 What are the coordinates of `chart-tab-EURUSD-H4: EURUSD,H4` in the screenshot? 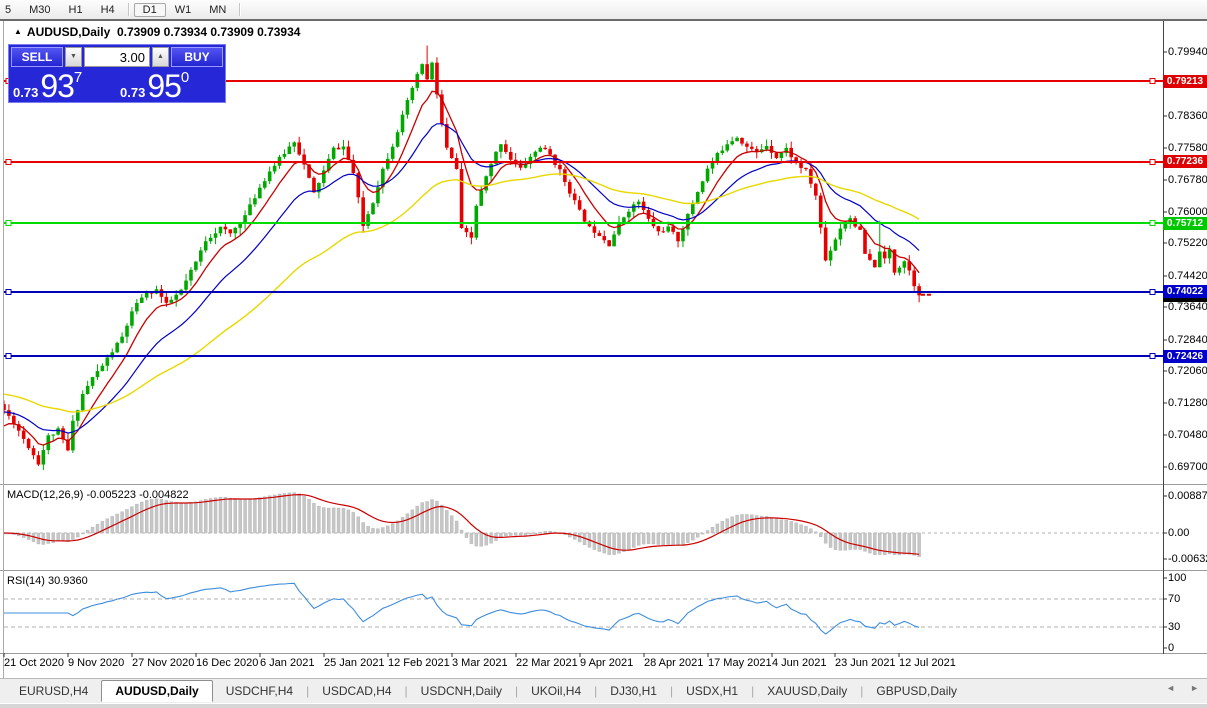 It's located at (54, 691).